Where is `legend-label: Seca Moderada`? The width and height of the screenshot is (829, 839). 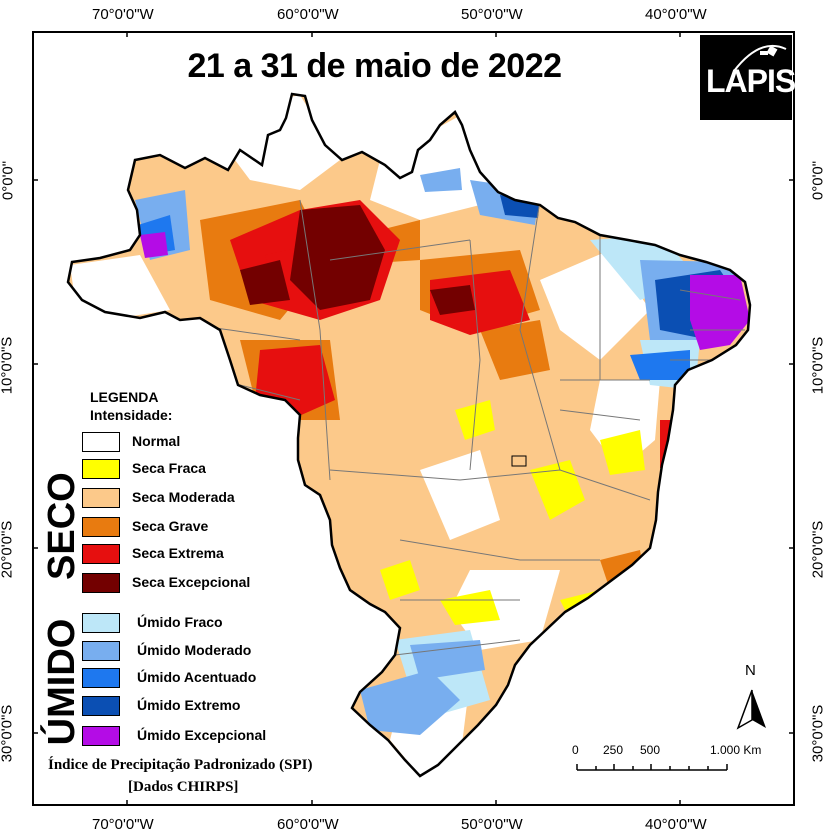
legend-label: Seca Moderada is located at coordinates (183, 497).